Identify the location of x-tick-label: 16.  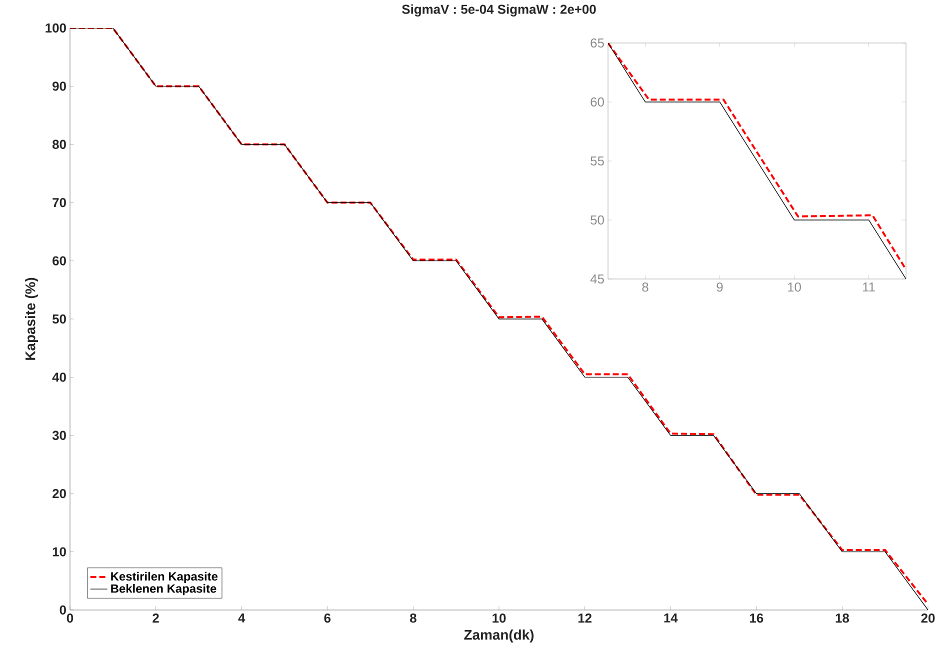
(757, 618).